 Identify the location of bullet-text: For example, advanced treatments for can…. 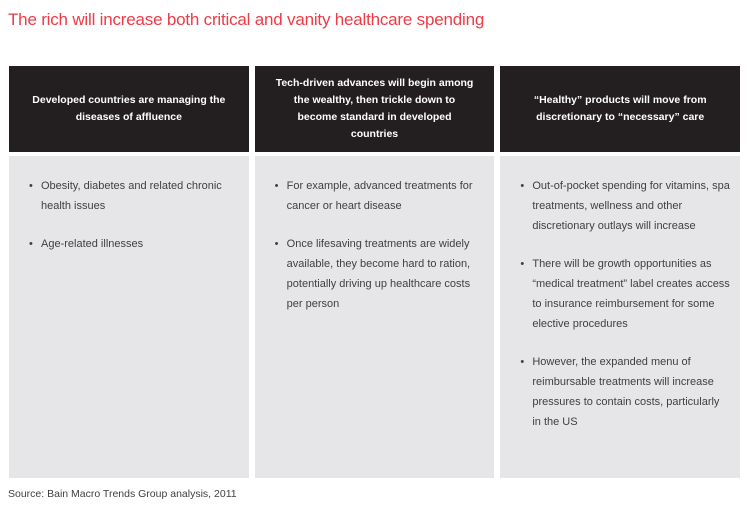
(379, 196).